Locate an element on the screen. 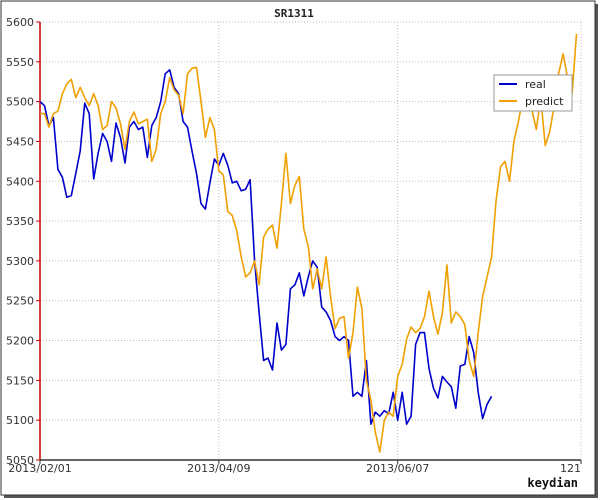 This screenshot has height=500, width=600. y-tick-label: 5550 is located at coordinates (20, 62).